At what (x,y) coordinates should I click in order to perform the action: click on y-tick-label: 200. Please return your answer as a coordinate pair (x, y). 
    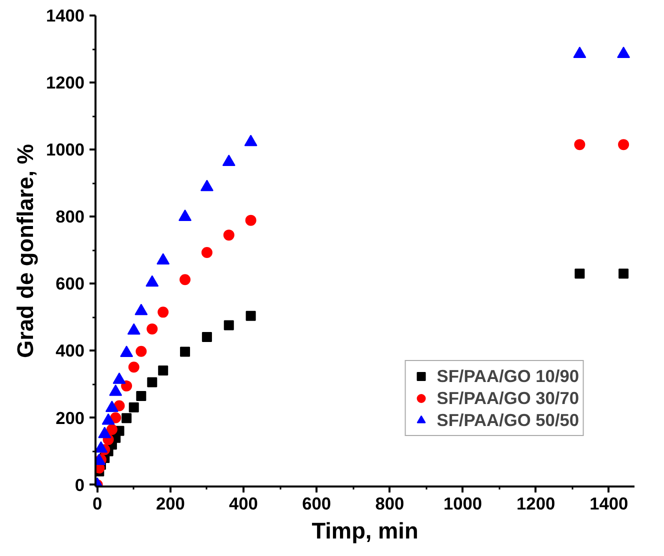
    Looking at the image, I should click on (70, 418).